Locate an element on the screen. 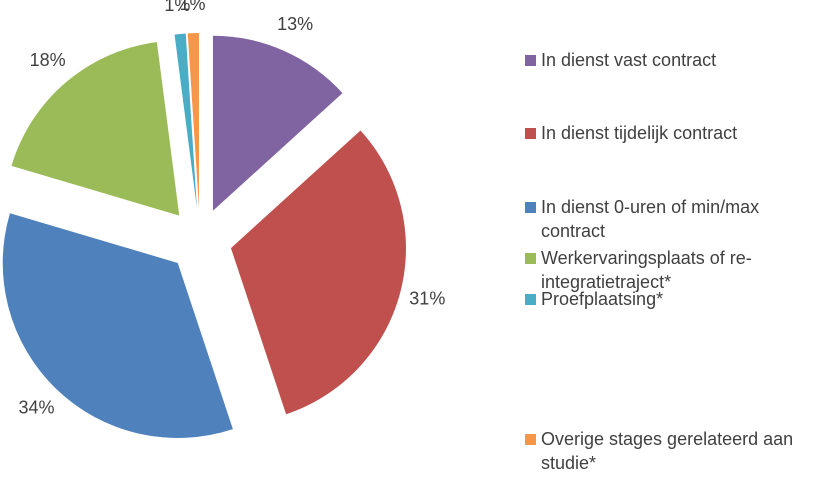  data-label: 34% is located at coordinates (36, 408).